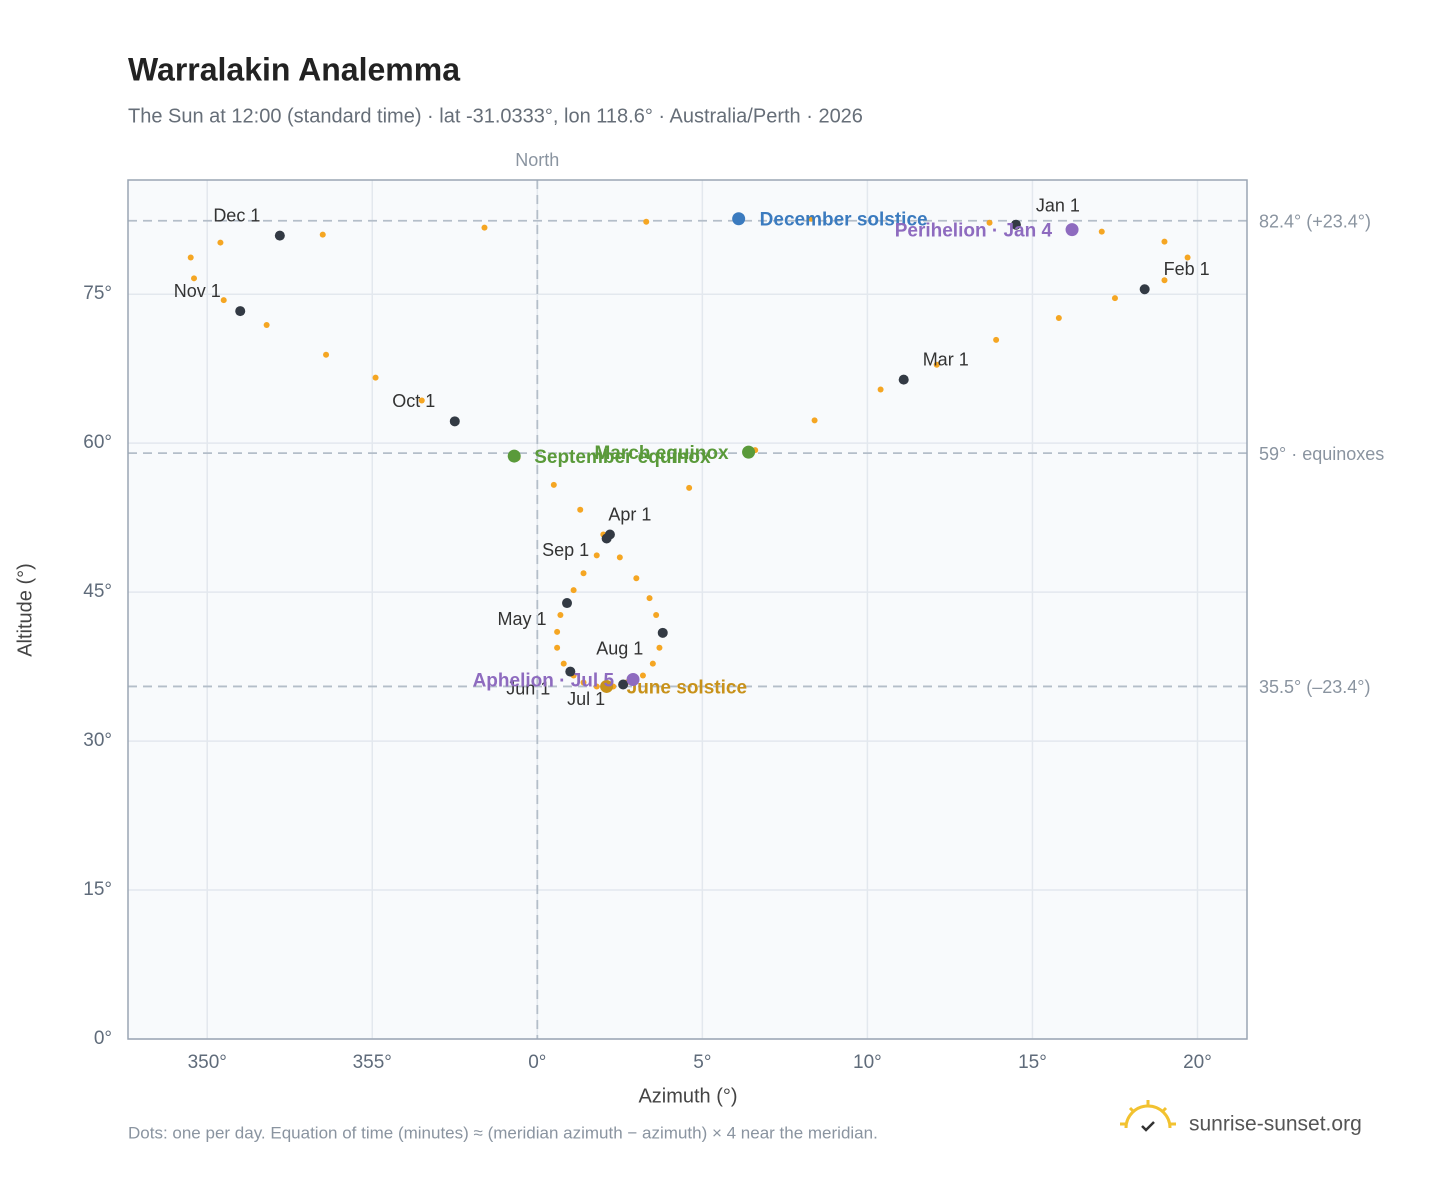 The width and height of the screenshot is (1448, 1188). What do you see at coordinates (537, 1062) in the screenshot?
I see `x-tick-label: 0°` at bounding box center [537, 1062].